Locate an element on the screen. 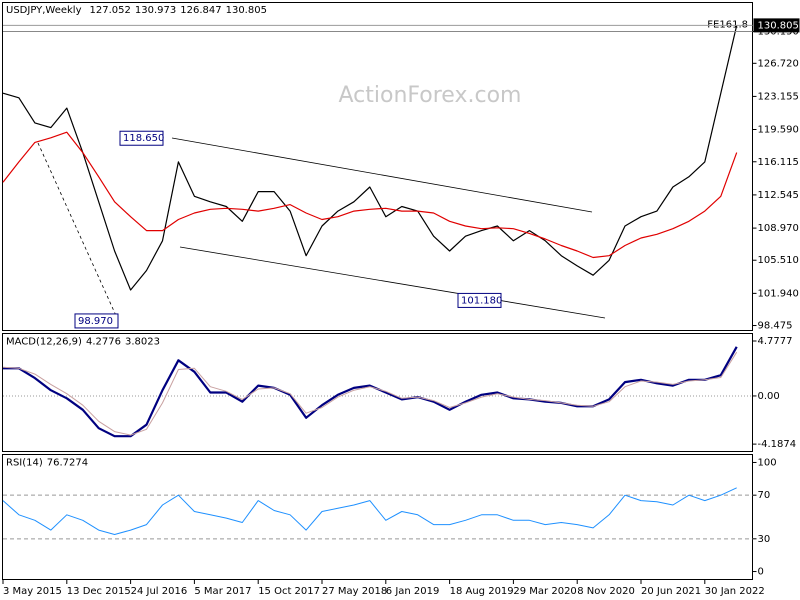 This screenshot has width=800, height=600. y-tick-label: 108.970 is located at coordinates (778, 228).